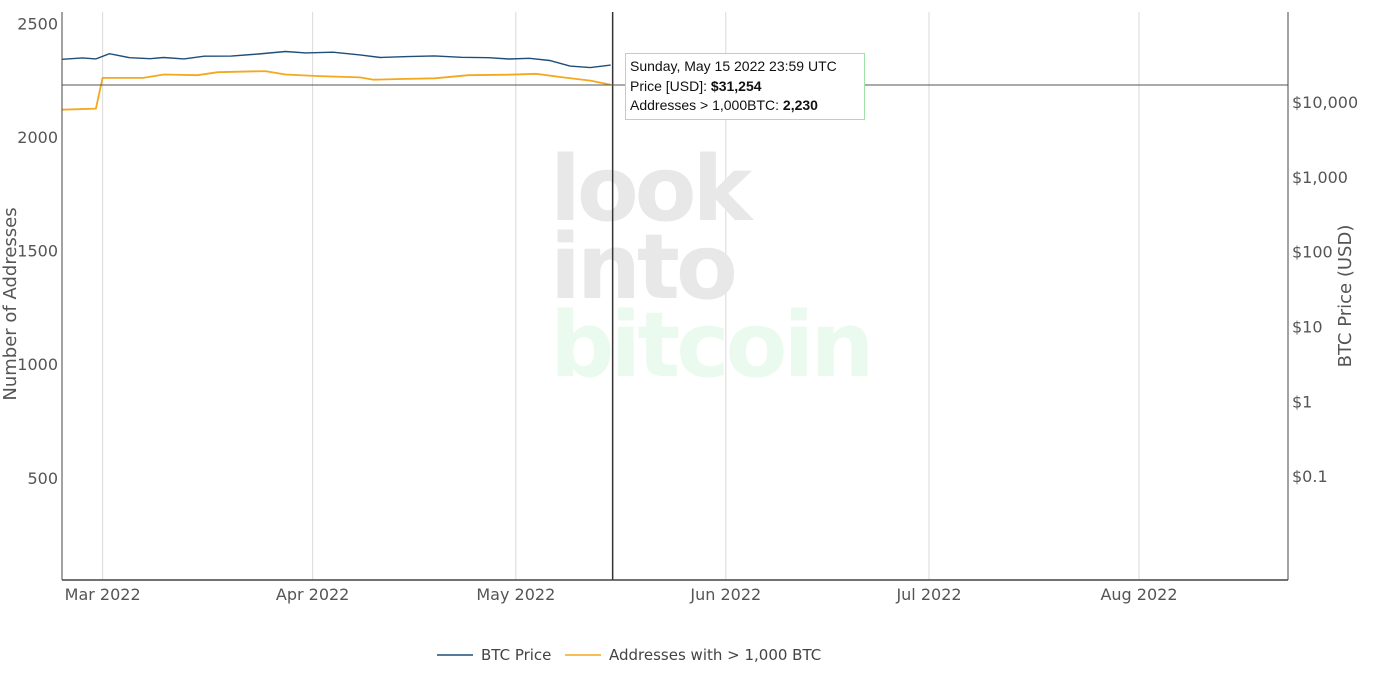  Describe the element at coordinates (10, 303) in the screenshot. I see `y-left-axis-title: Number of Addresses` at that location.